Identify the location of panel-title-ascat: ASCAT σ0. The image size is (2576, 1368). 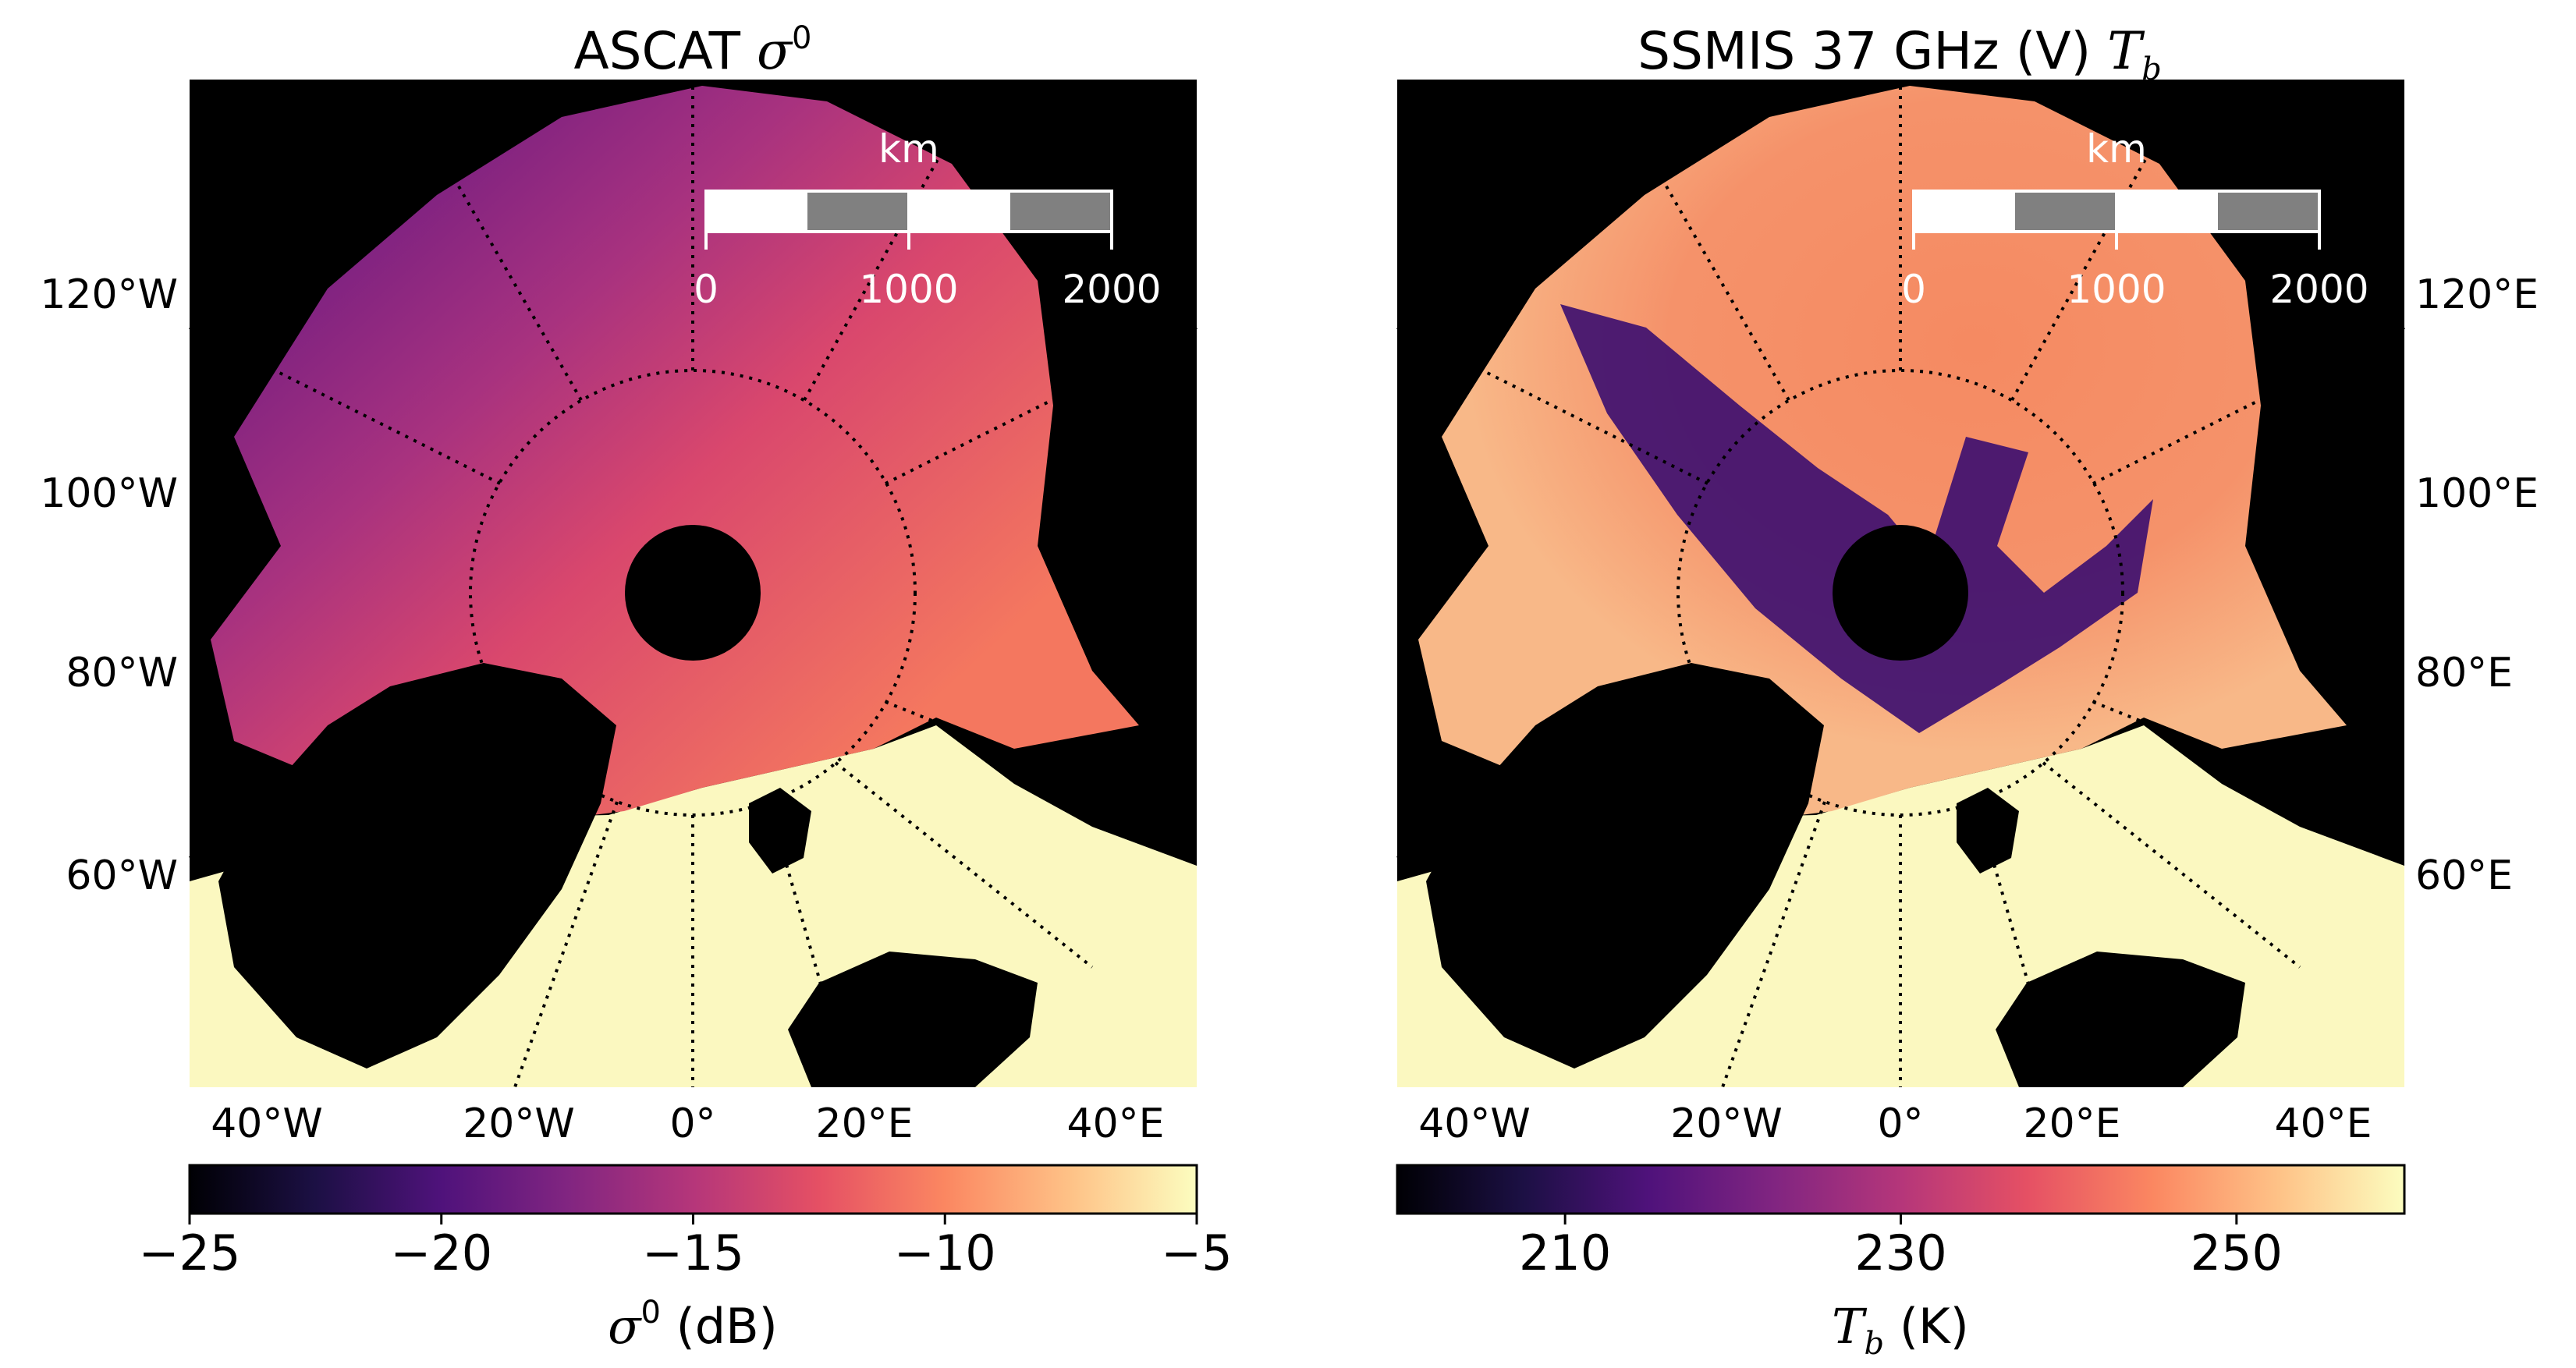
(693, 50).